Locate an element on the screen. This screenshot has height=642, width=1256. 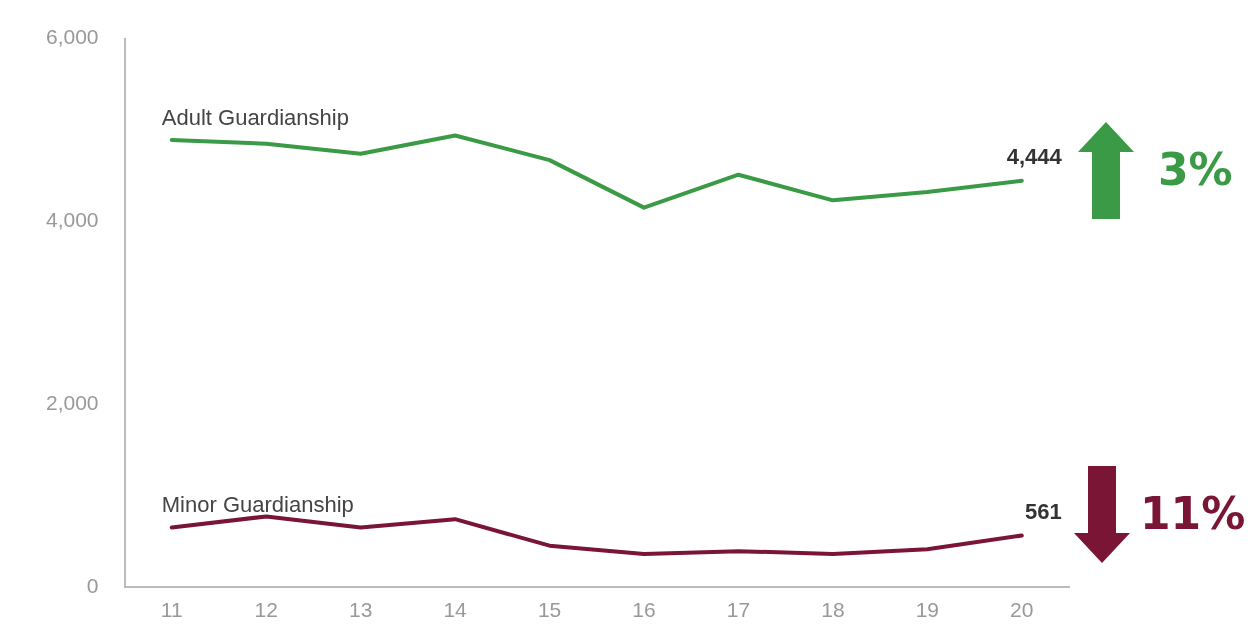
x-tick-label: 13 is located at coordinates (360, 610).